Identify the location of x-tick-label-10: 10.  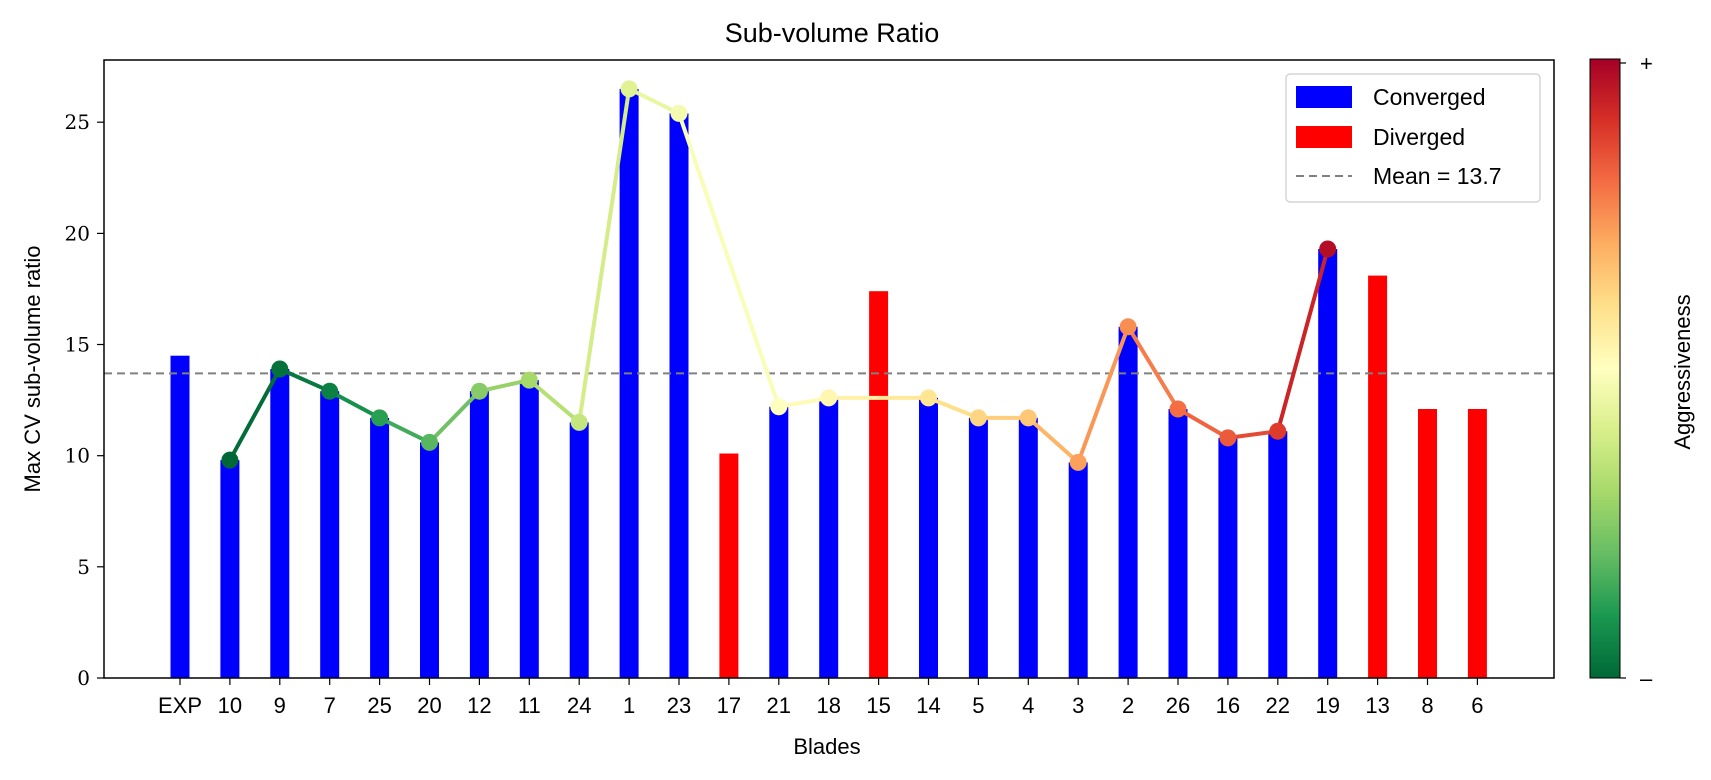
(230, 705).